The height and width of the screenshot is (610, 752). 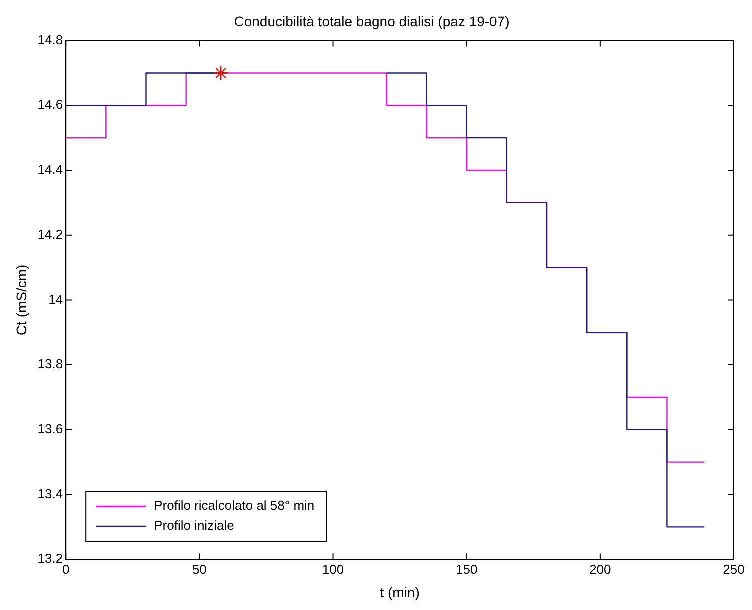 What do you see at coordinates (400, 592) in the screenshot?
I see `x-axis-title: t (min)` at bounding box center [400, 592].